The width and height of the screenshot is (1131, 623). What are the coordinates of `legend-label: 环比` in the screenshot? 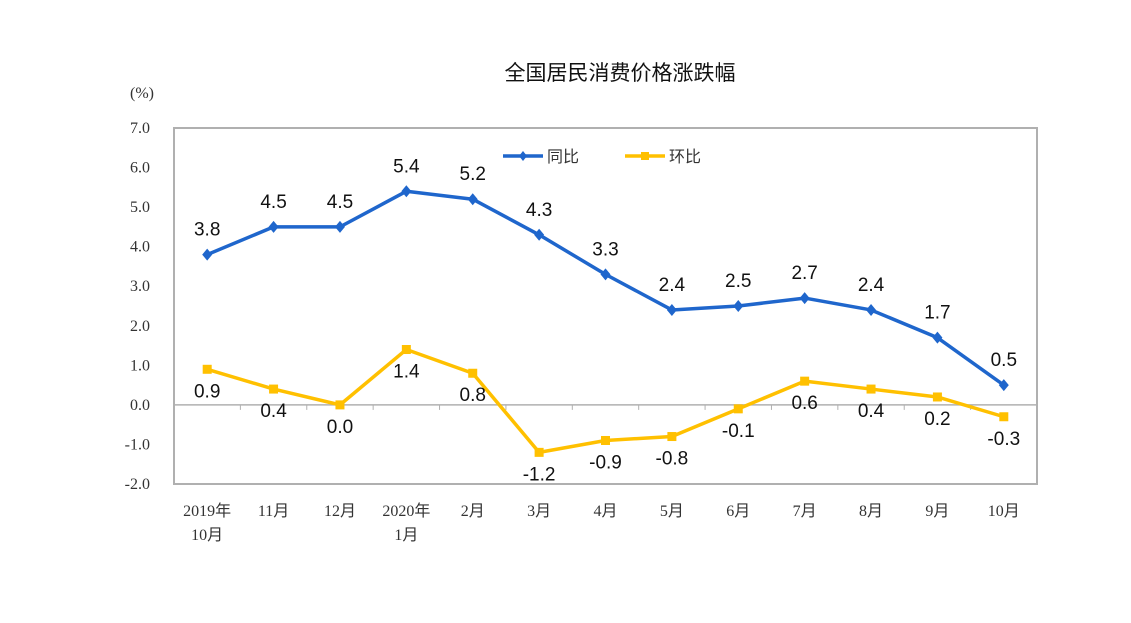 It's located at (685, 156).